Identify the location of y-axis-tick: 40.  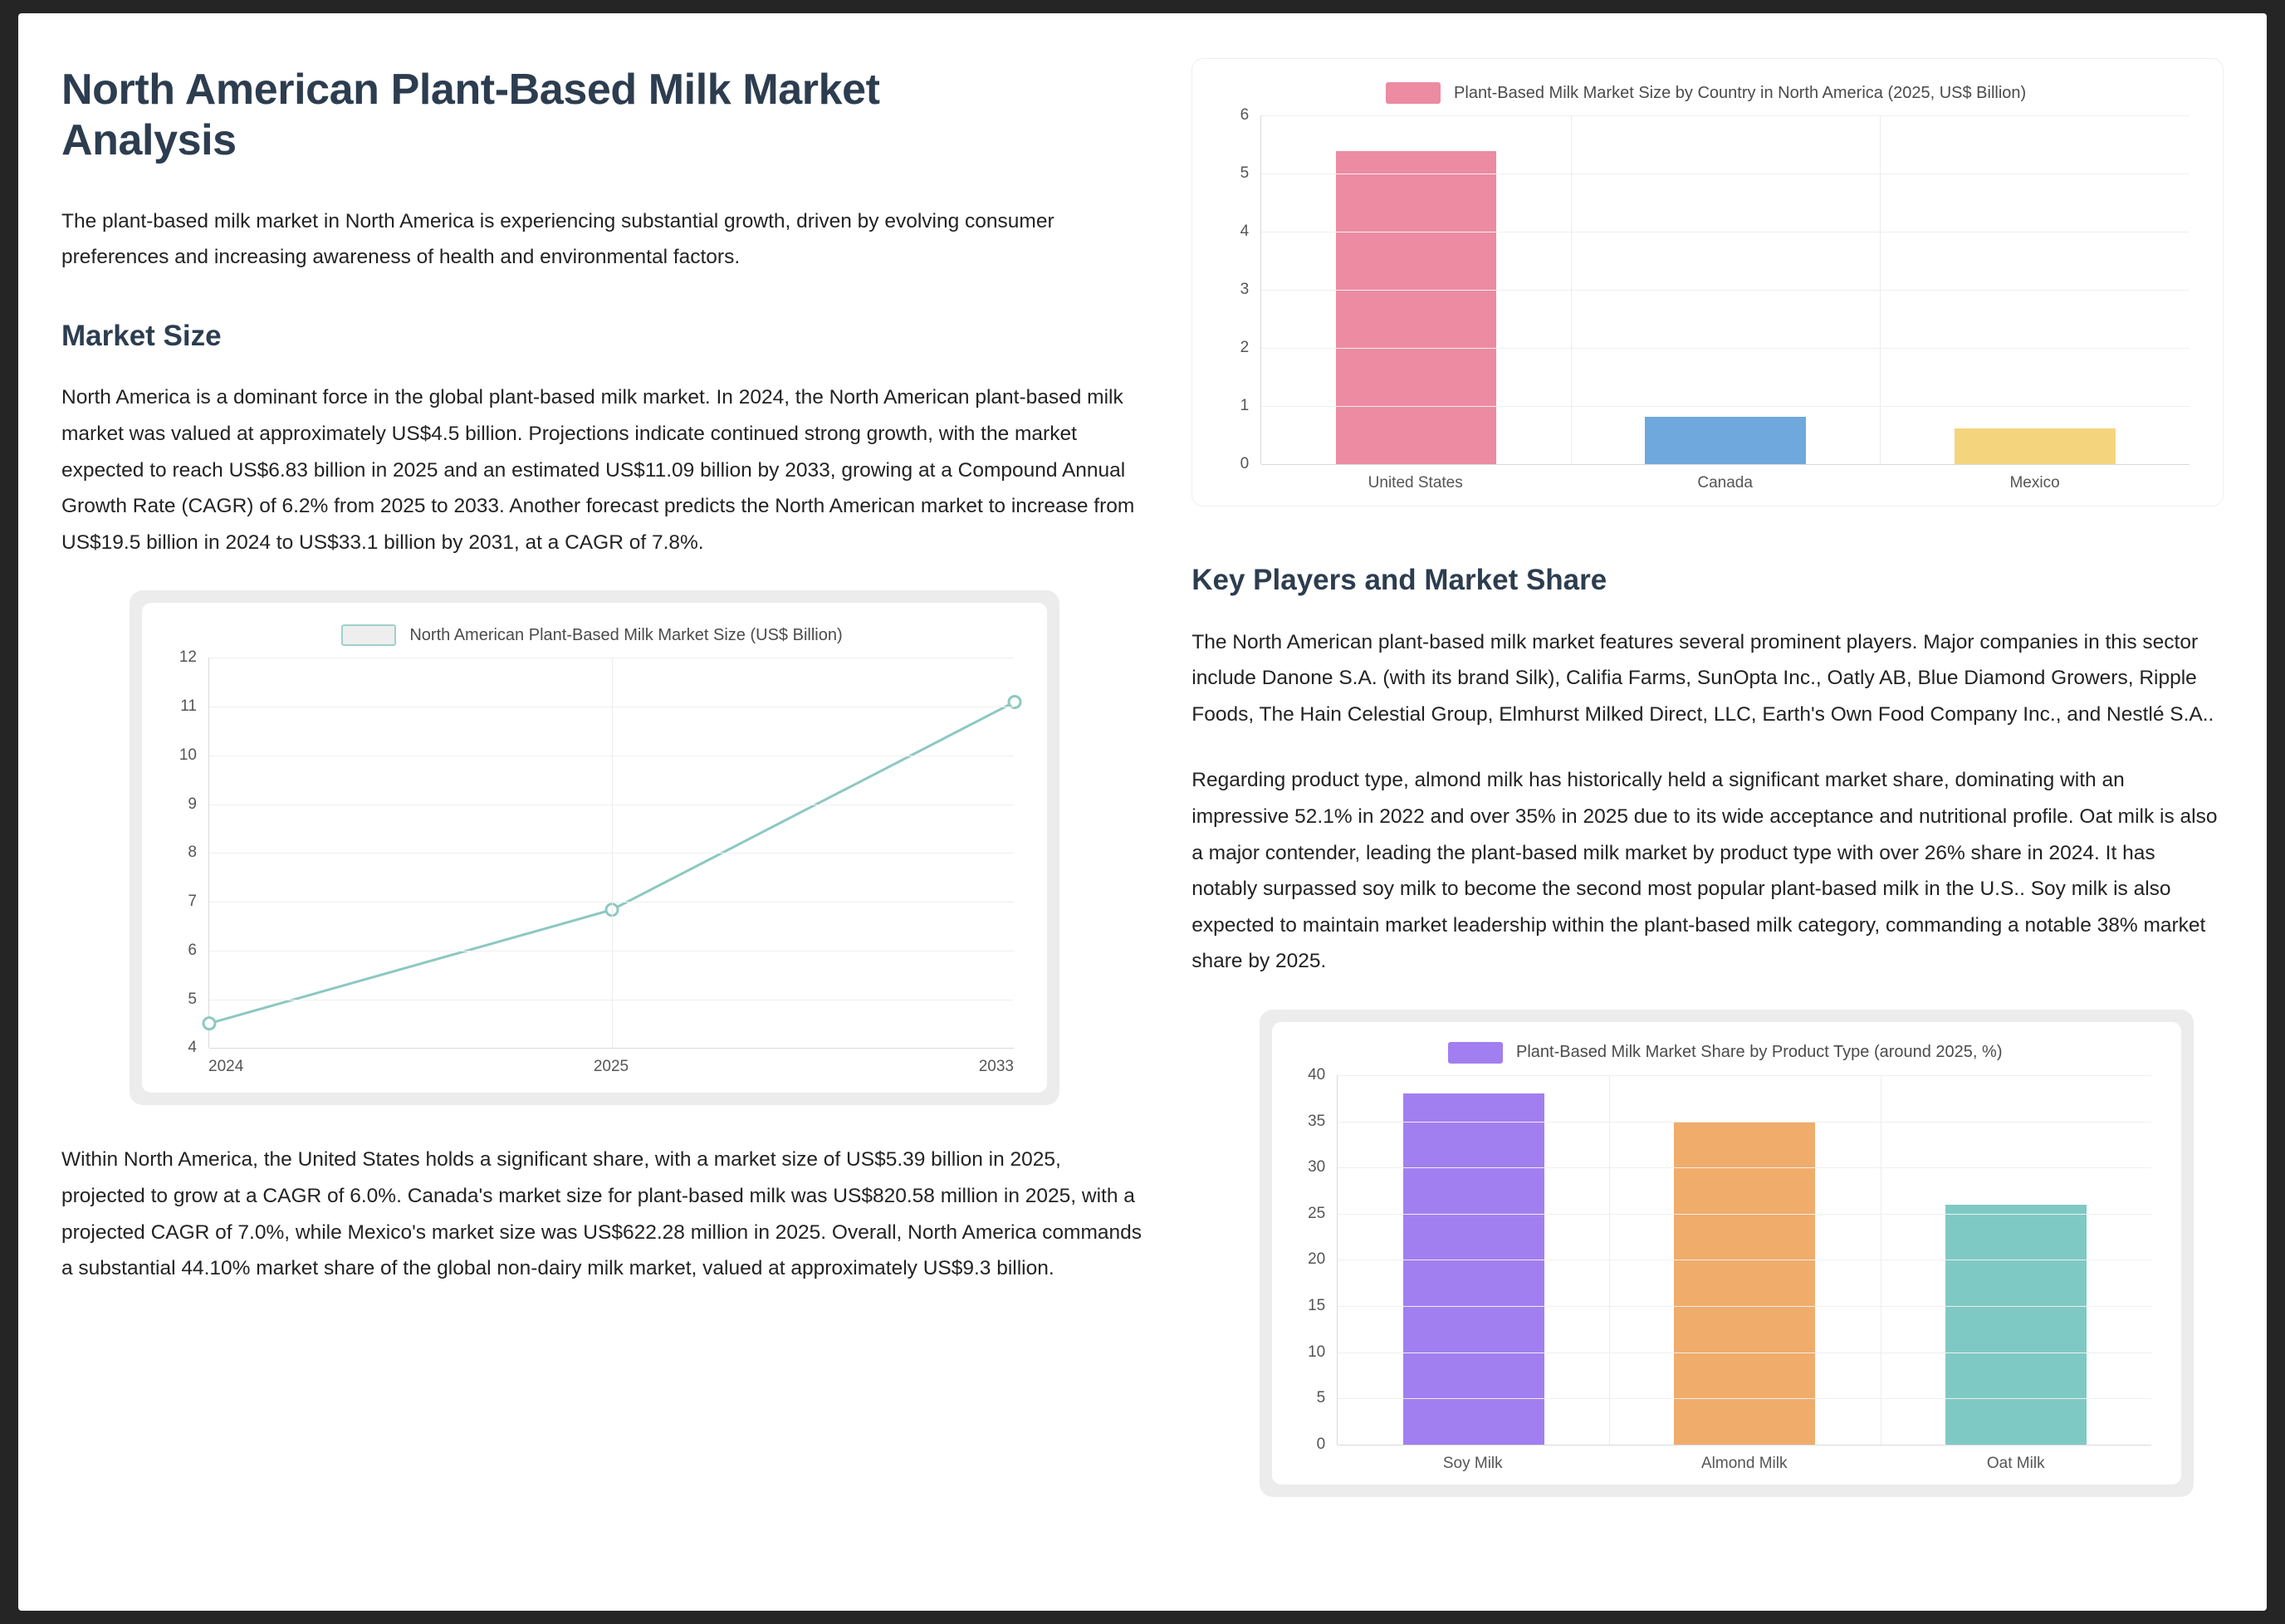
(1317, 1074).